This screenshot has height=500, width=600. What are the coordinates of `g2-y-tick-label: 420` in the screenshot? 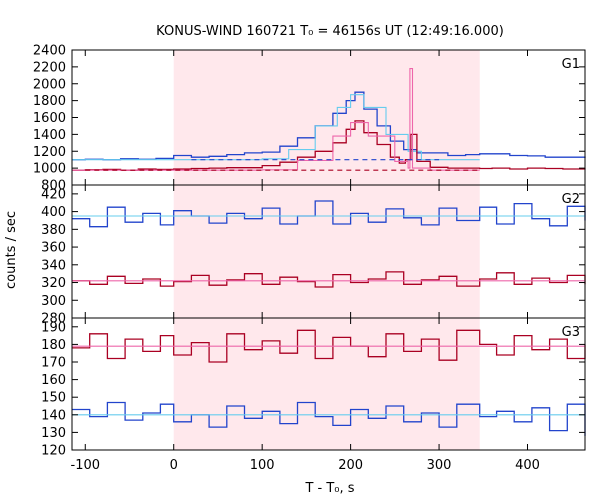 It's located at (53, 194).